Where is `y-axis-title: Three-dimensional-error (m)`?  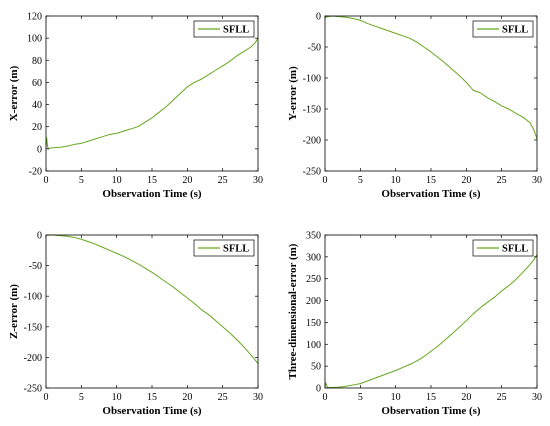
y-axis-title: Three-dimensional-error (m) is located at coordinates (293, 311).